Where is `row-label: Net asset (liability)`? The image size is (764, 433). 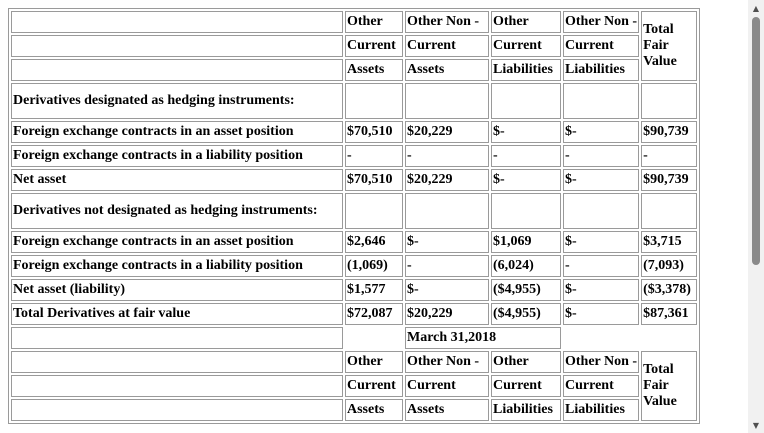
row-label: Net asset (liability) is located at coordinates (177, 290).